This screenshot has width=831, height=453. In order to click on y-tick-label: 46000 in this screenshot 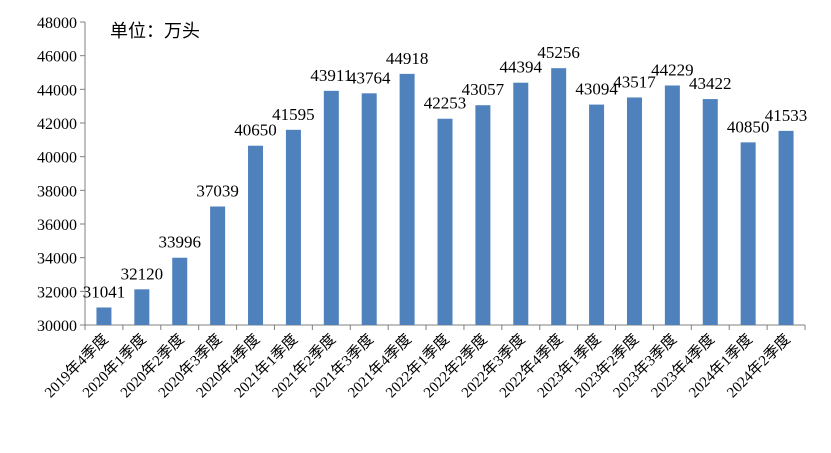, I will do `click(57, 57)`.